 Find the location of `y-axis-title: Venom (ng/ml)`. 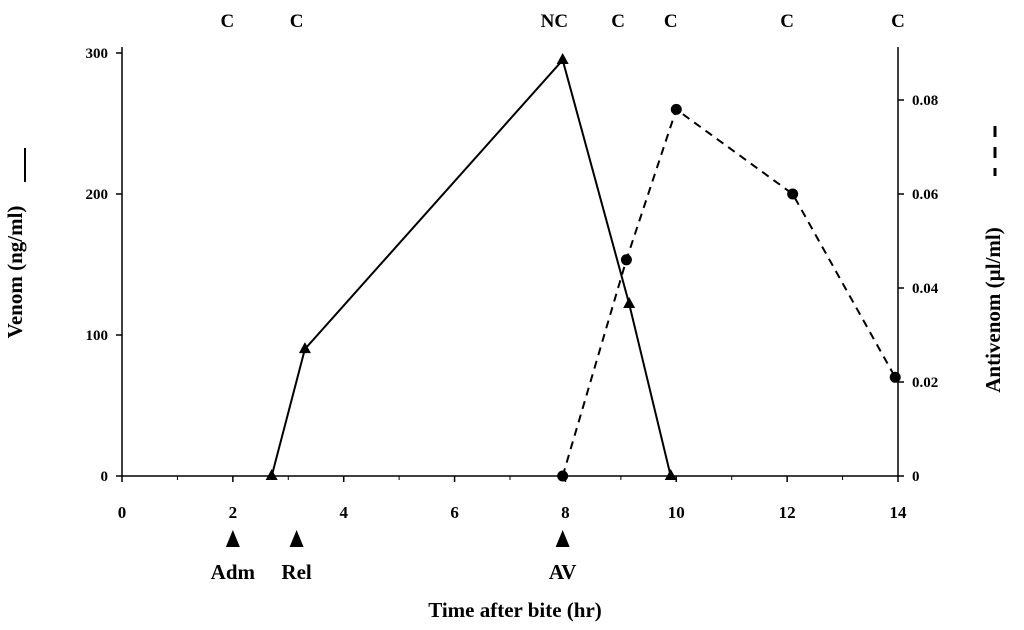

y-axis-title: Venom (ng/ml) is located at coordinates (15, 272).